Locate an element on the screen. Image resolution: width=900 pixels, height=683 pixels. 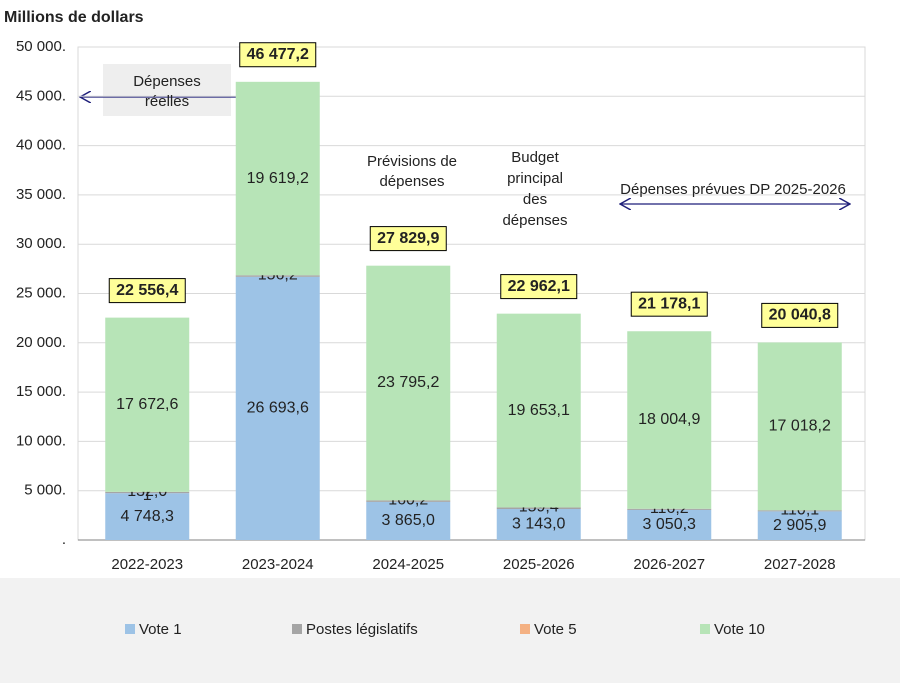
y-tick-label: 25 000. is located at coordinates (41, 292).